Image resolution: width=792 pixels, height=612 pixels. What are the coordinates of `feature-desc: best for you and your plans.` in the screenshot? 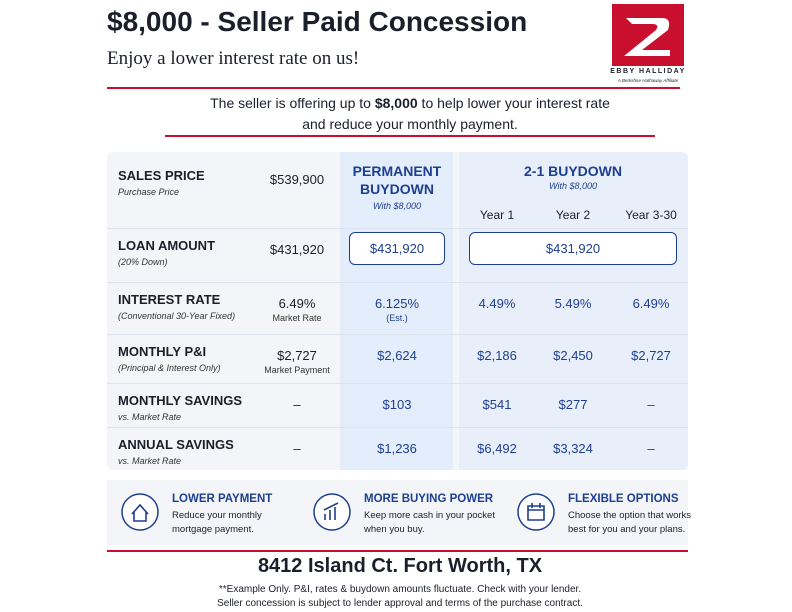 It's located at (627, 529).